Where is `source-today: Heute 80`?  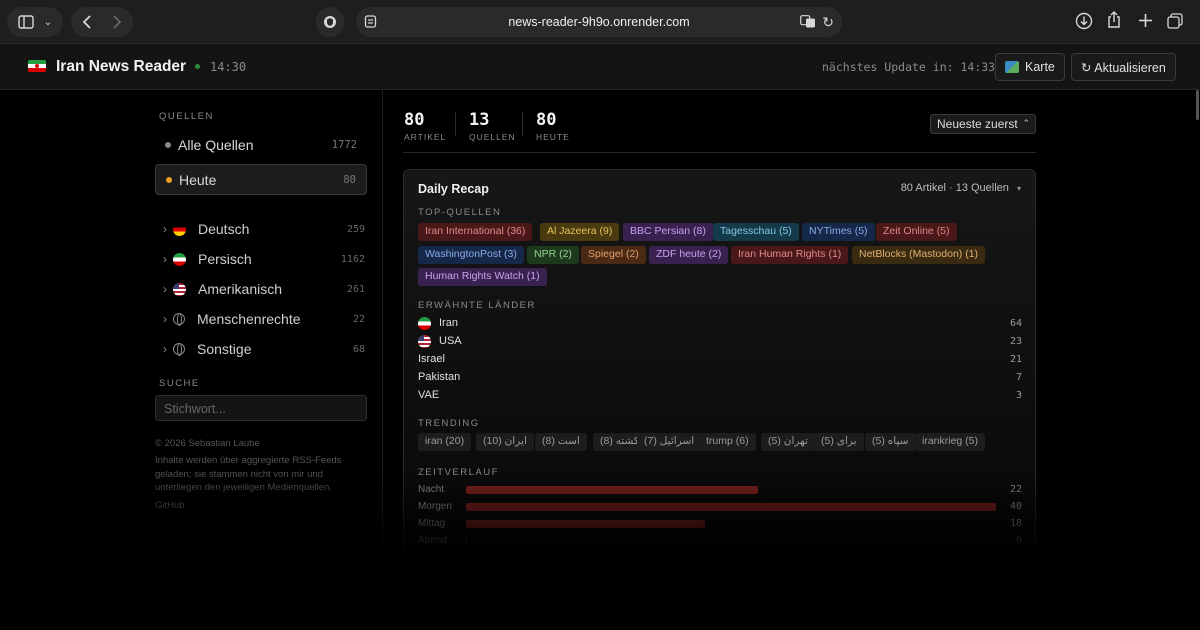 source-today: Heute 80 is located at coordinates (261, 179).